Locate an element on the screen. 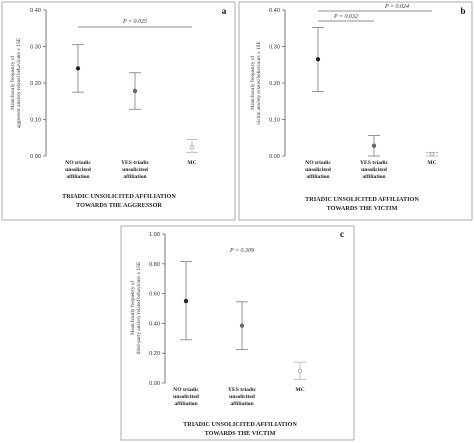 The image size is (474, 443). panel-c-letter: c is located at coordinates (342, 234).